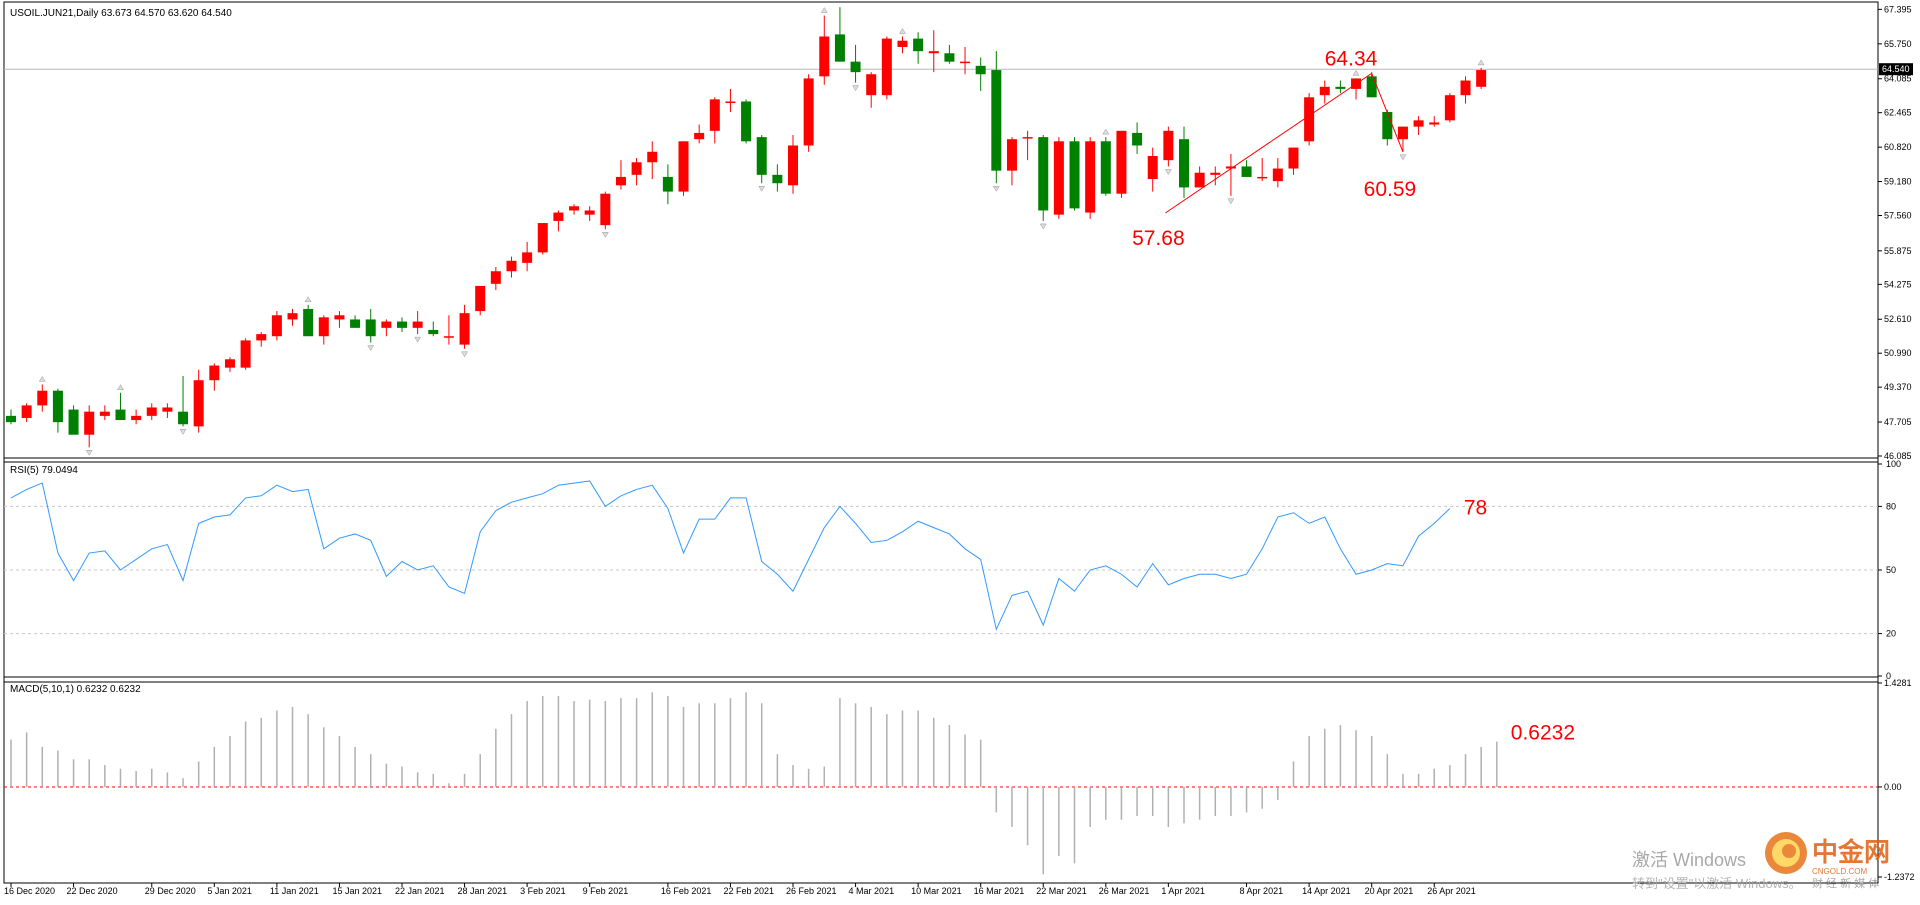 Image resolution: width=1920 pixels, height=905 pixels. Describe the element at coordinates (357, 891) in the screenshot. I see `time-tick-label: 15 Jan 2021` at that location.